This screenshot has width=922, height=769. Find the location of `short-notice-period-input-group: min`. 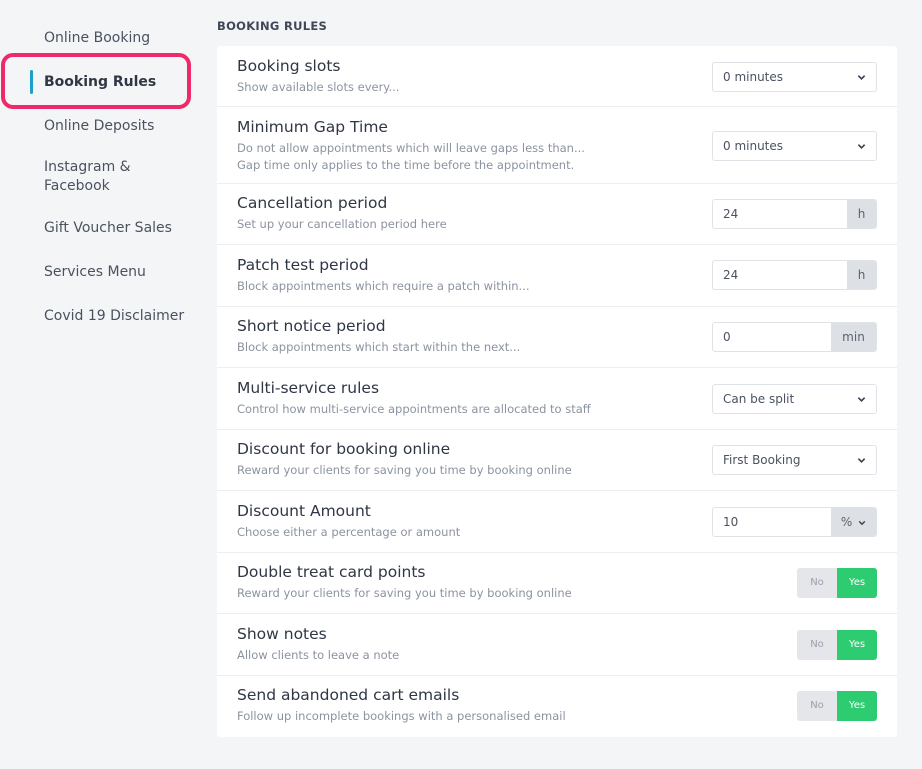

short-notice-period-input-group: min is located at coordinates (794, 337).